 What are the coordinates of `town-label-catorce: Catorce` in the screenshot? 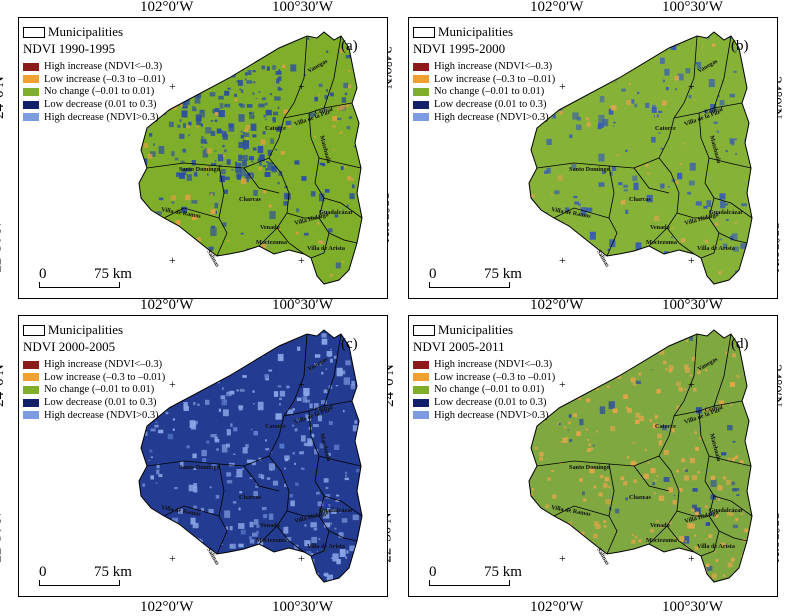 It's located at (665, 128).